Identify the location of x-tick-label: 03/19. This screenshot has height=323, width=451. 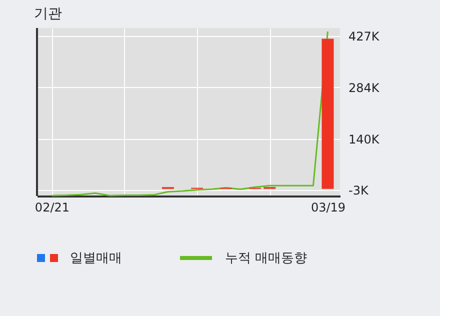
(328, 207).